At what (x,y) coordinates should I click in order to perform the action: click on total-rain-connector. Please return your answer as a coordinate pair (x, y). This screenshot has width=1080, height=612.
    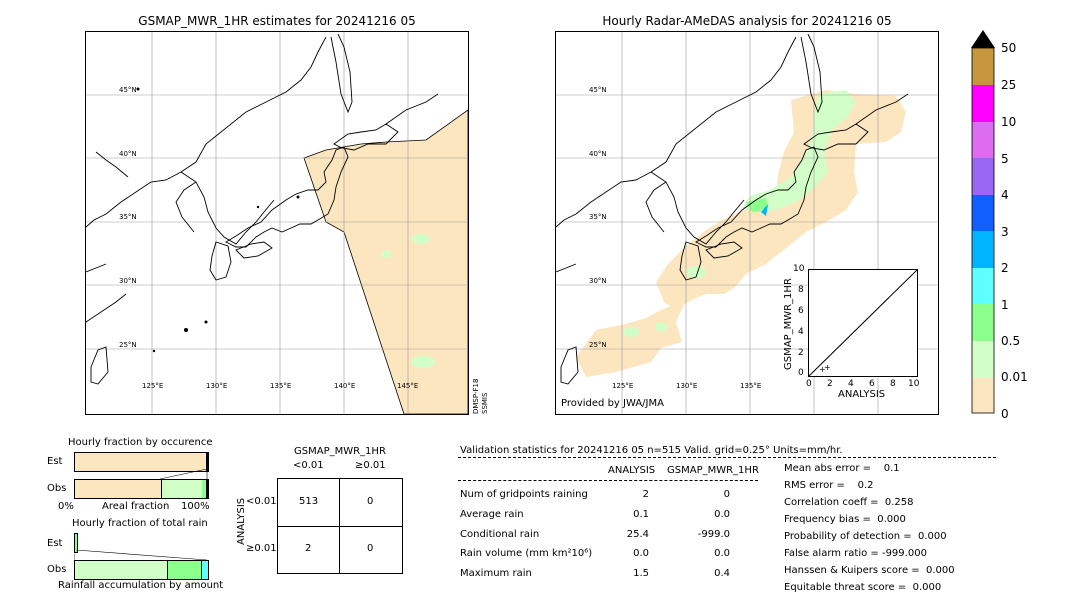
    Looking at the image, I should click on (141, 555).